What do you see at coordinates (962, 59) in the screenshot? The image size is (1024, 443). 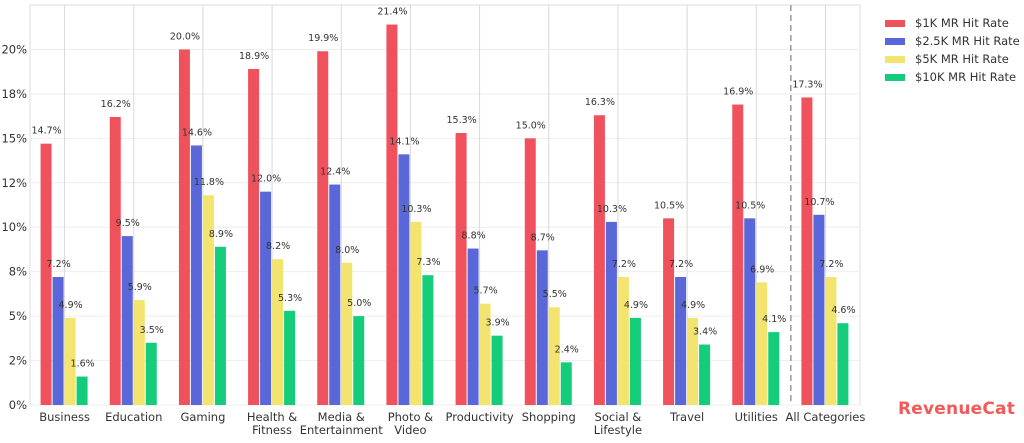 I see `legend-label: $5K MR Hit Rate` at bounding box center [962, 59].